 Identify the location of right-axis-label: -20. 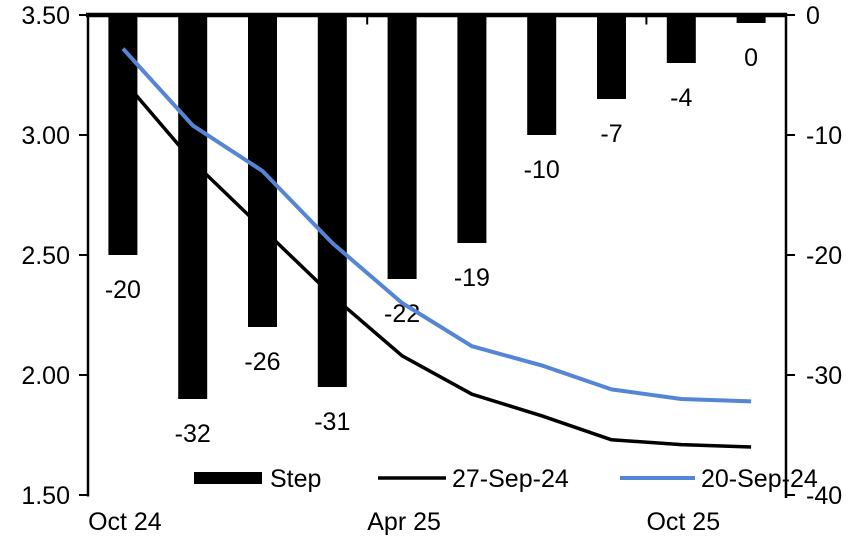
(824, 256).